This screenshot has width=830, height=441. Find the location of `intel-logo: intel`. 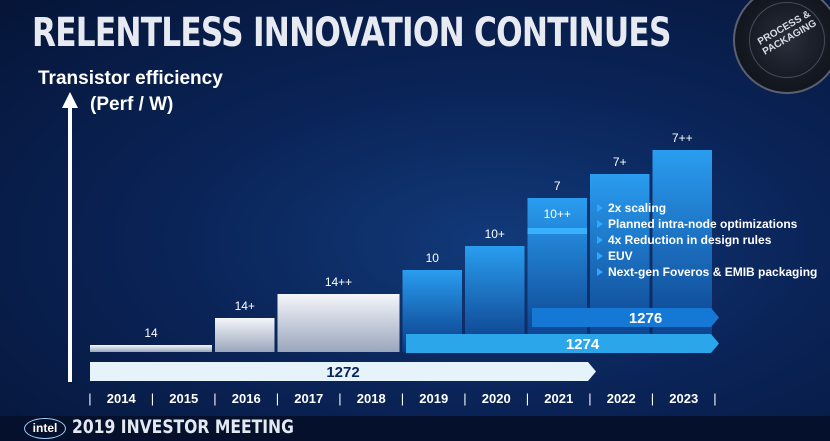

intel-logo: intel is located at coordinates (45, 428).